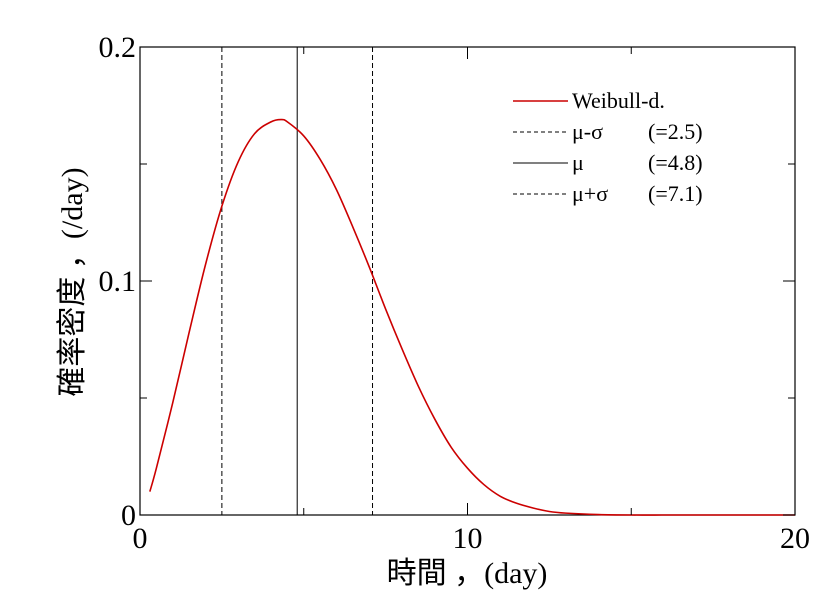 The height and width of the screenshot is (608, 839). Describe the element at coordinates (118, 281) in the screenshot. I see `y-tick-label: 0.1` at that location.